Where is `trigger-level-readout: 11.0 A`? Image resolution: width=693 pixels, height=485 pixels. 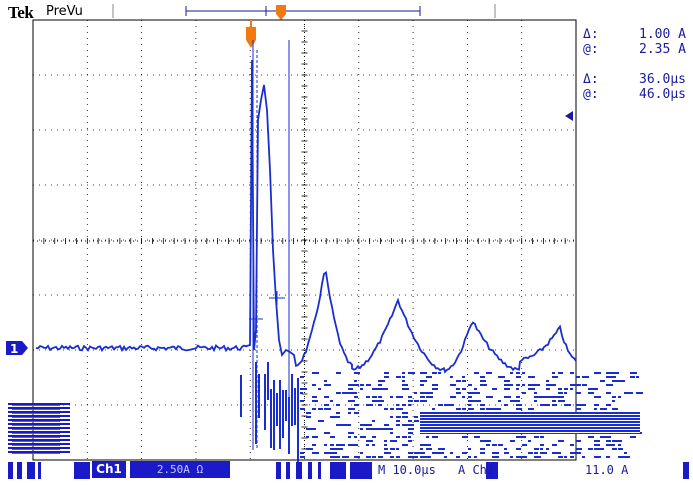
trigger-level-readout: 11.0 A is located at coordinates (607, 470).